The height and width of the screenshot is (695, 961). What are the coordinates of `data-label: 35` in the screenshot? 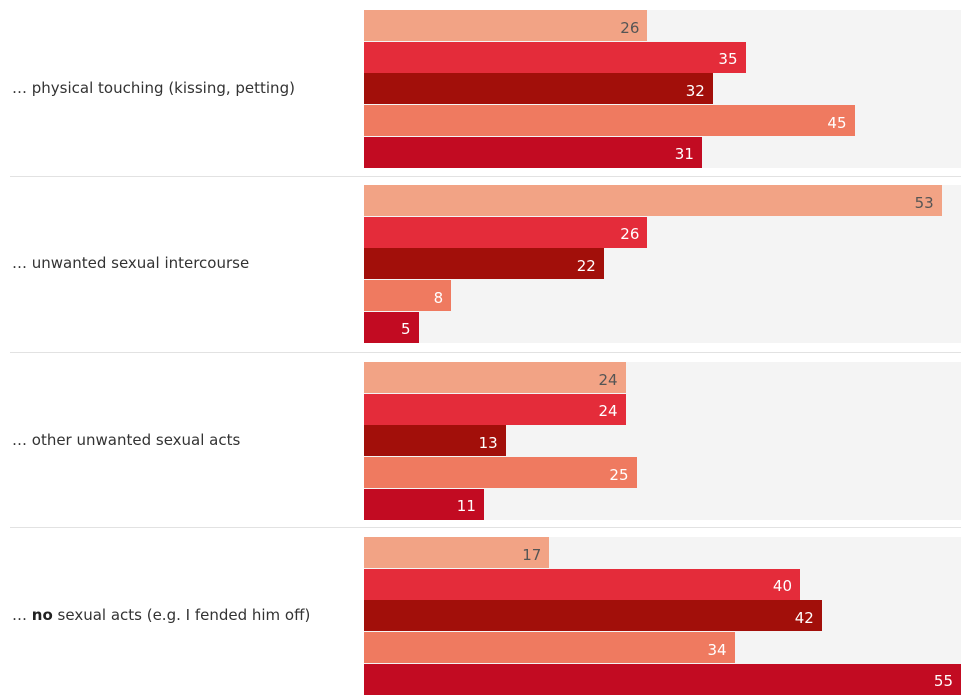 It's located at (728, 59).